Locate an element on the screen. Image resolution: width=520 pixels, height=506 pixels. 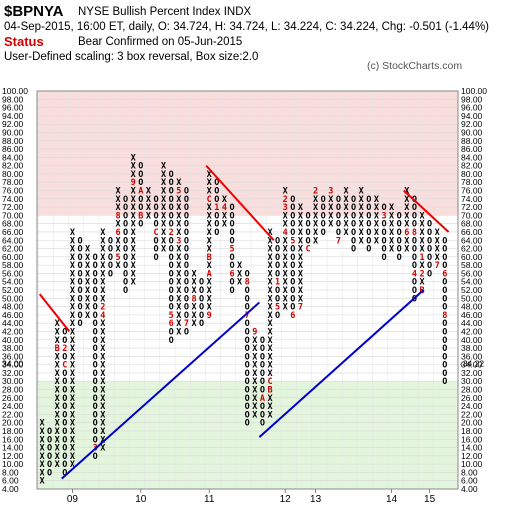
pnf-column: BX2X1XXXXX is located at coordinates (421, 253).